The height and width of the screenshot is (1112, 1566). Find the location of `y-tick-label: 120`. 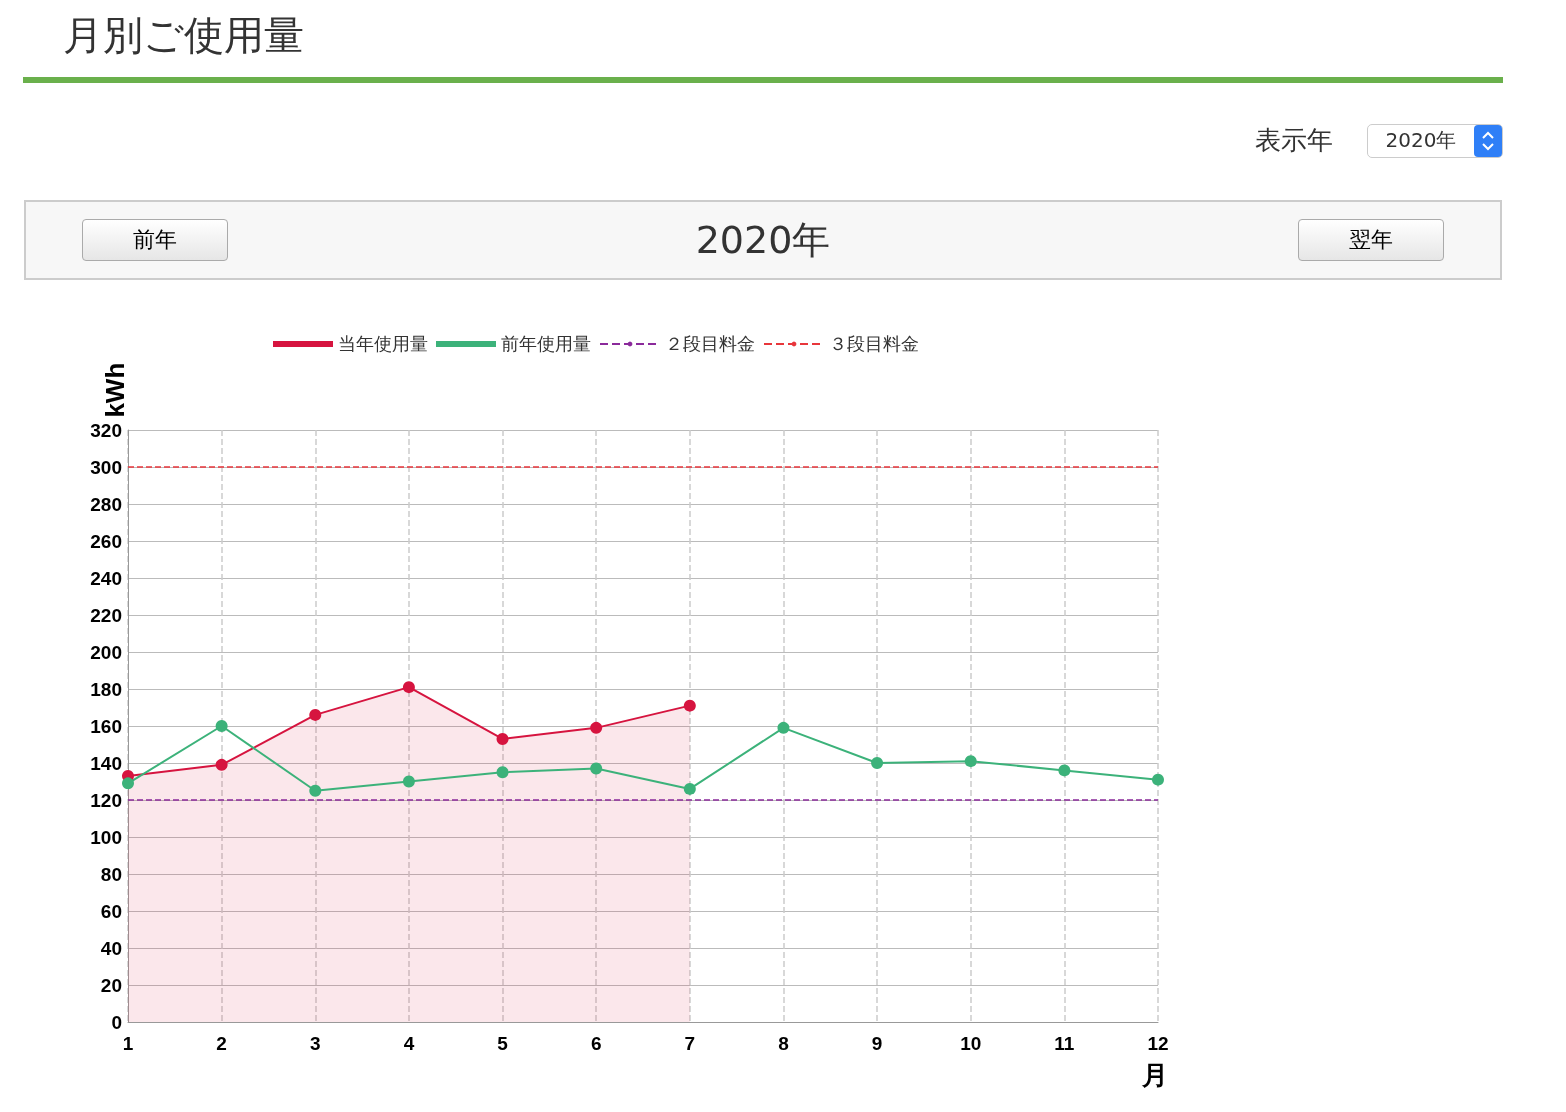

y-tick-label: 120 is located at coordinates (106, 800).